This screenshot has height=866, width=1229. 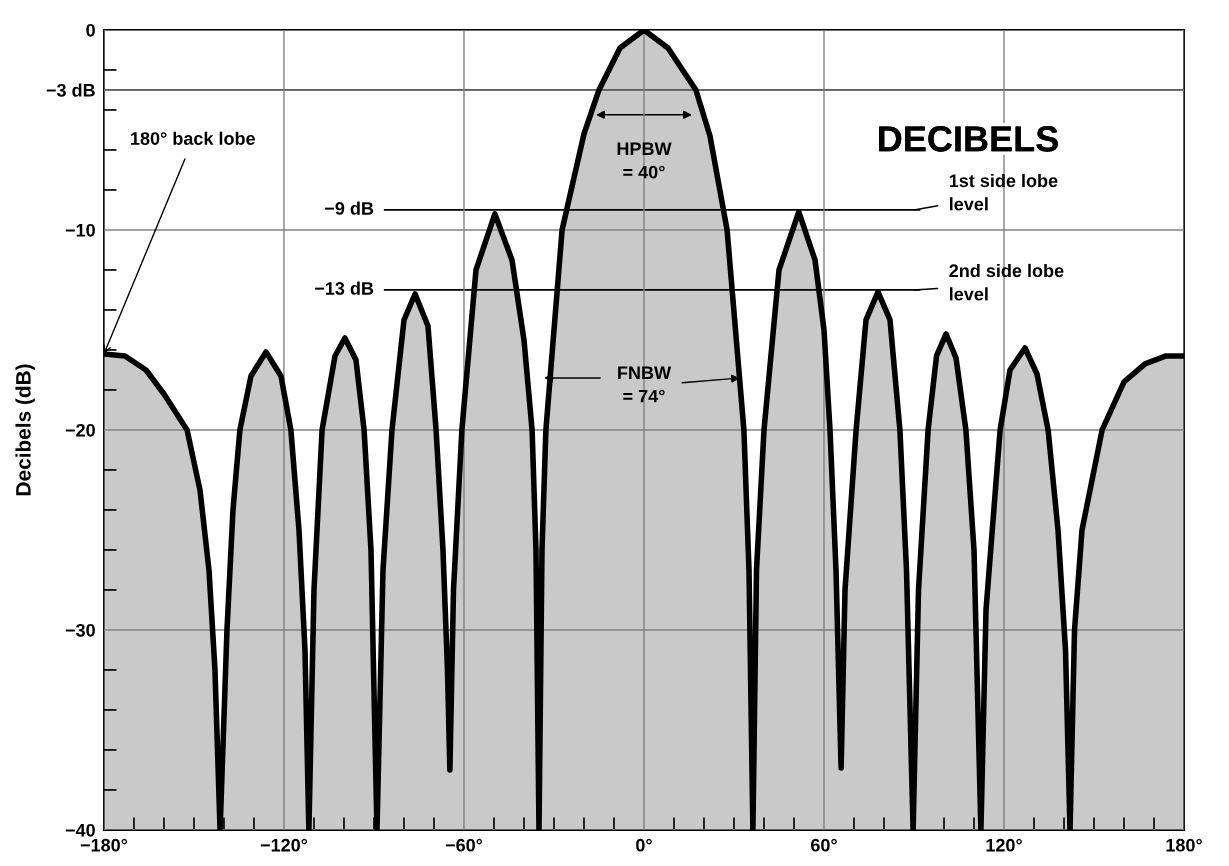 I want to click on x-tick-label: −120°, so click(x=284, y=845).